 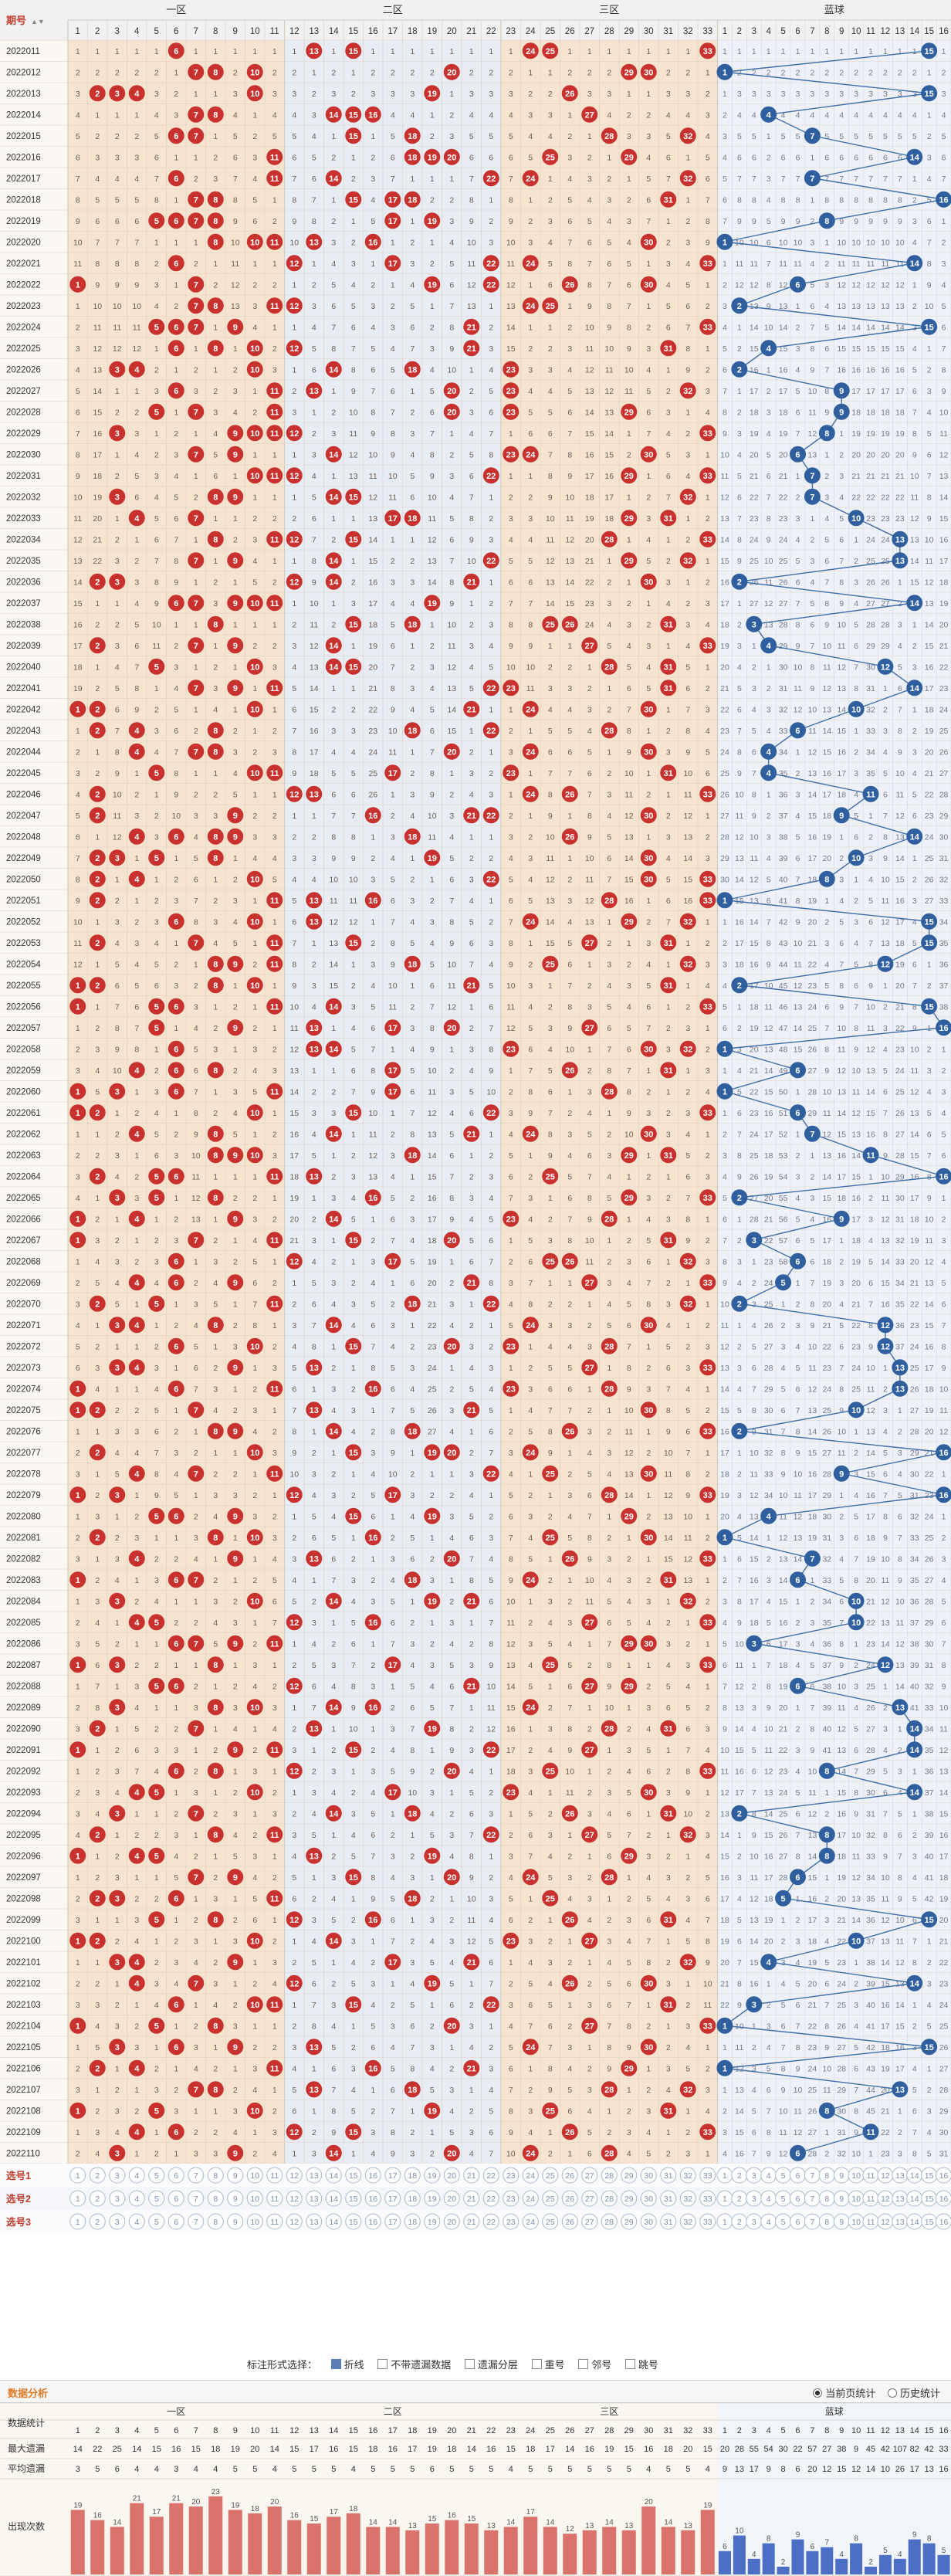 What do you see at coordinates (137, 731) in the screenshot?
I see `red-ball-number: 4` at bounding box center [137, 731].